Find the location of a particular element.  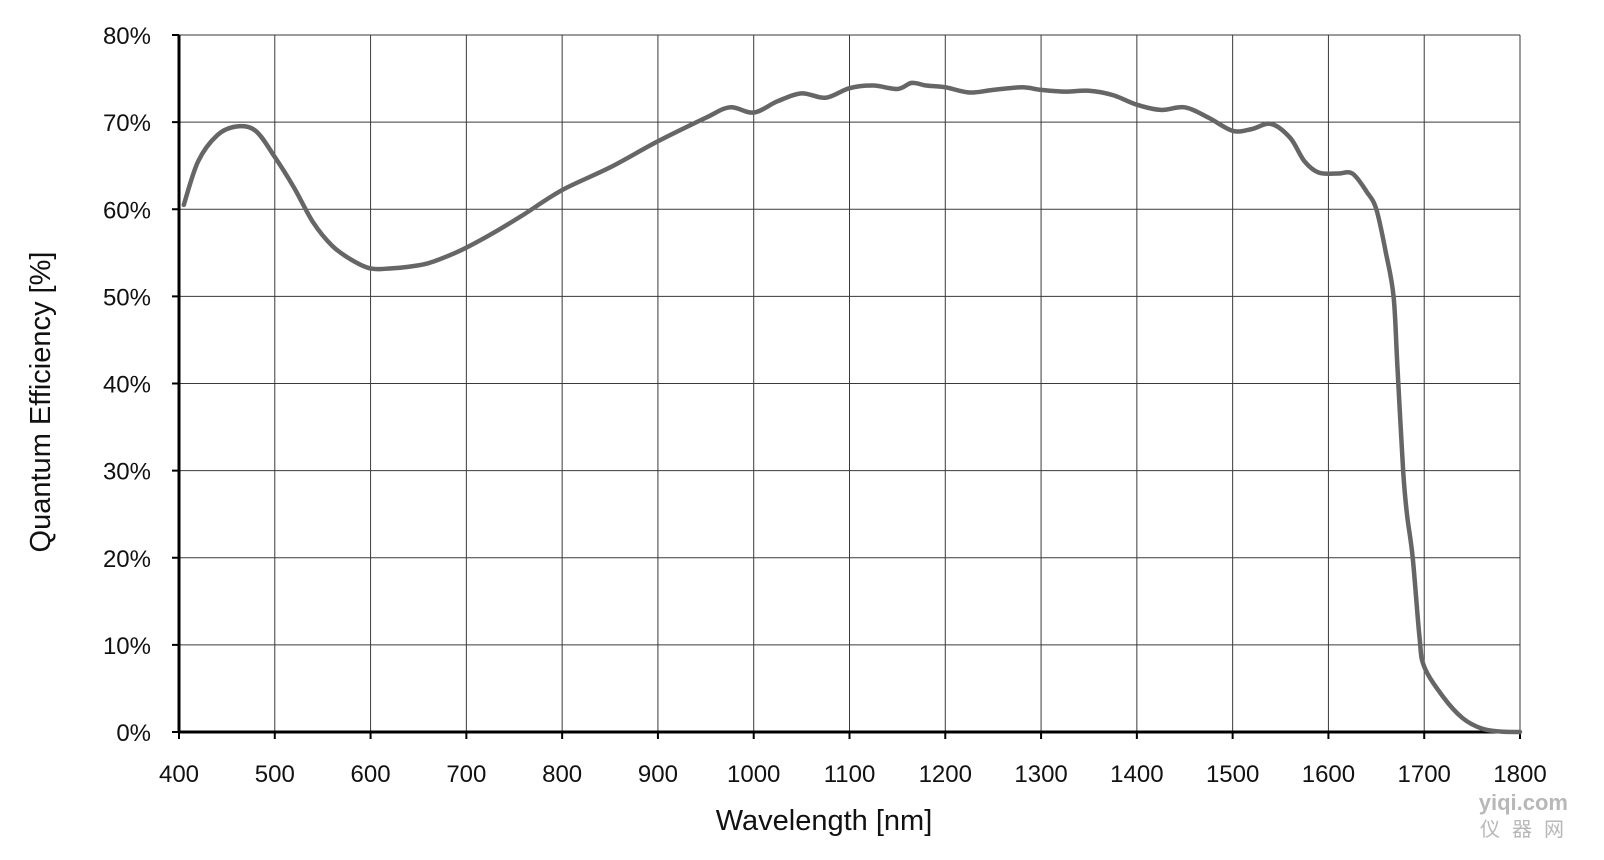

x-tick-label-1200: 1200 is located at coordinates (945, 774).